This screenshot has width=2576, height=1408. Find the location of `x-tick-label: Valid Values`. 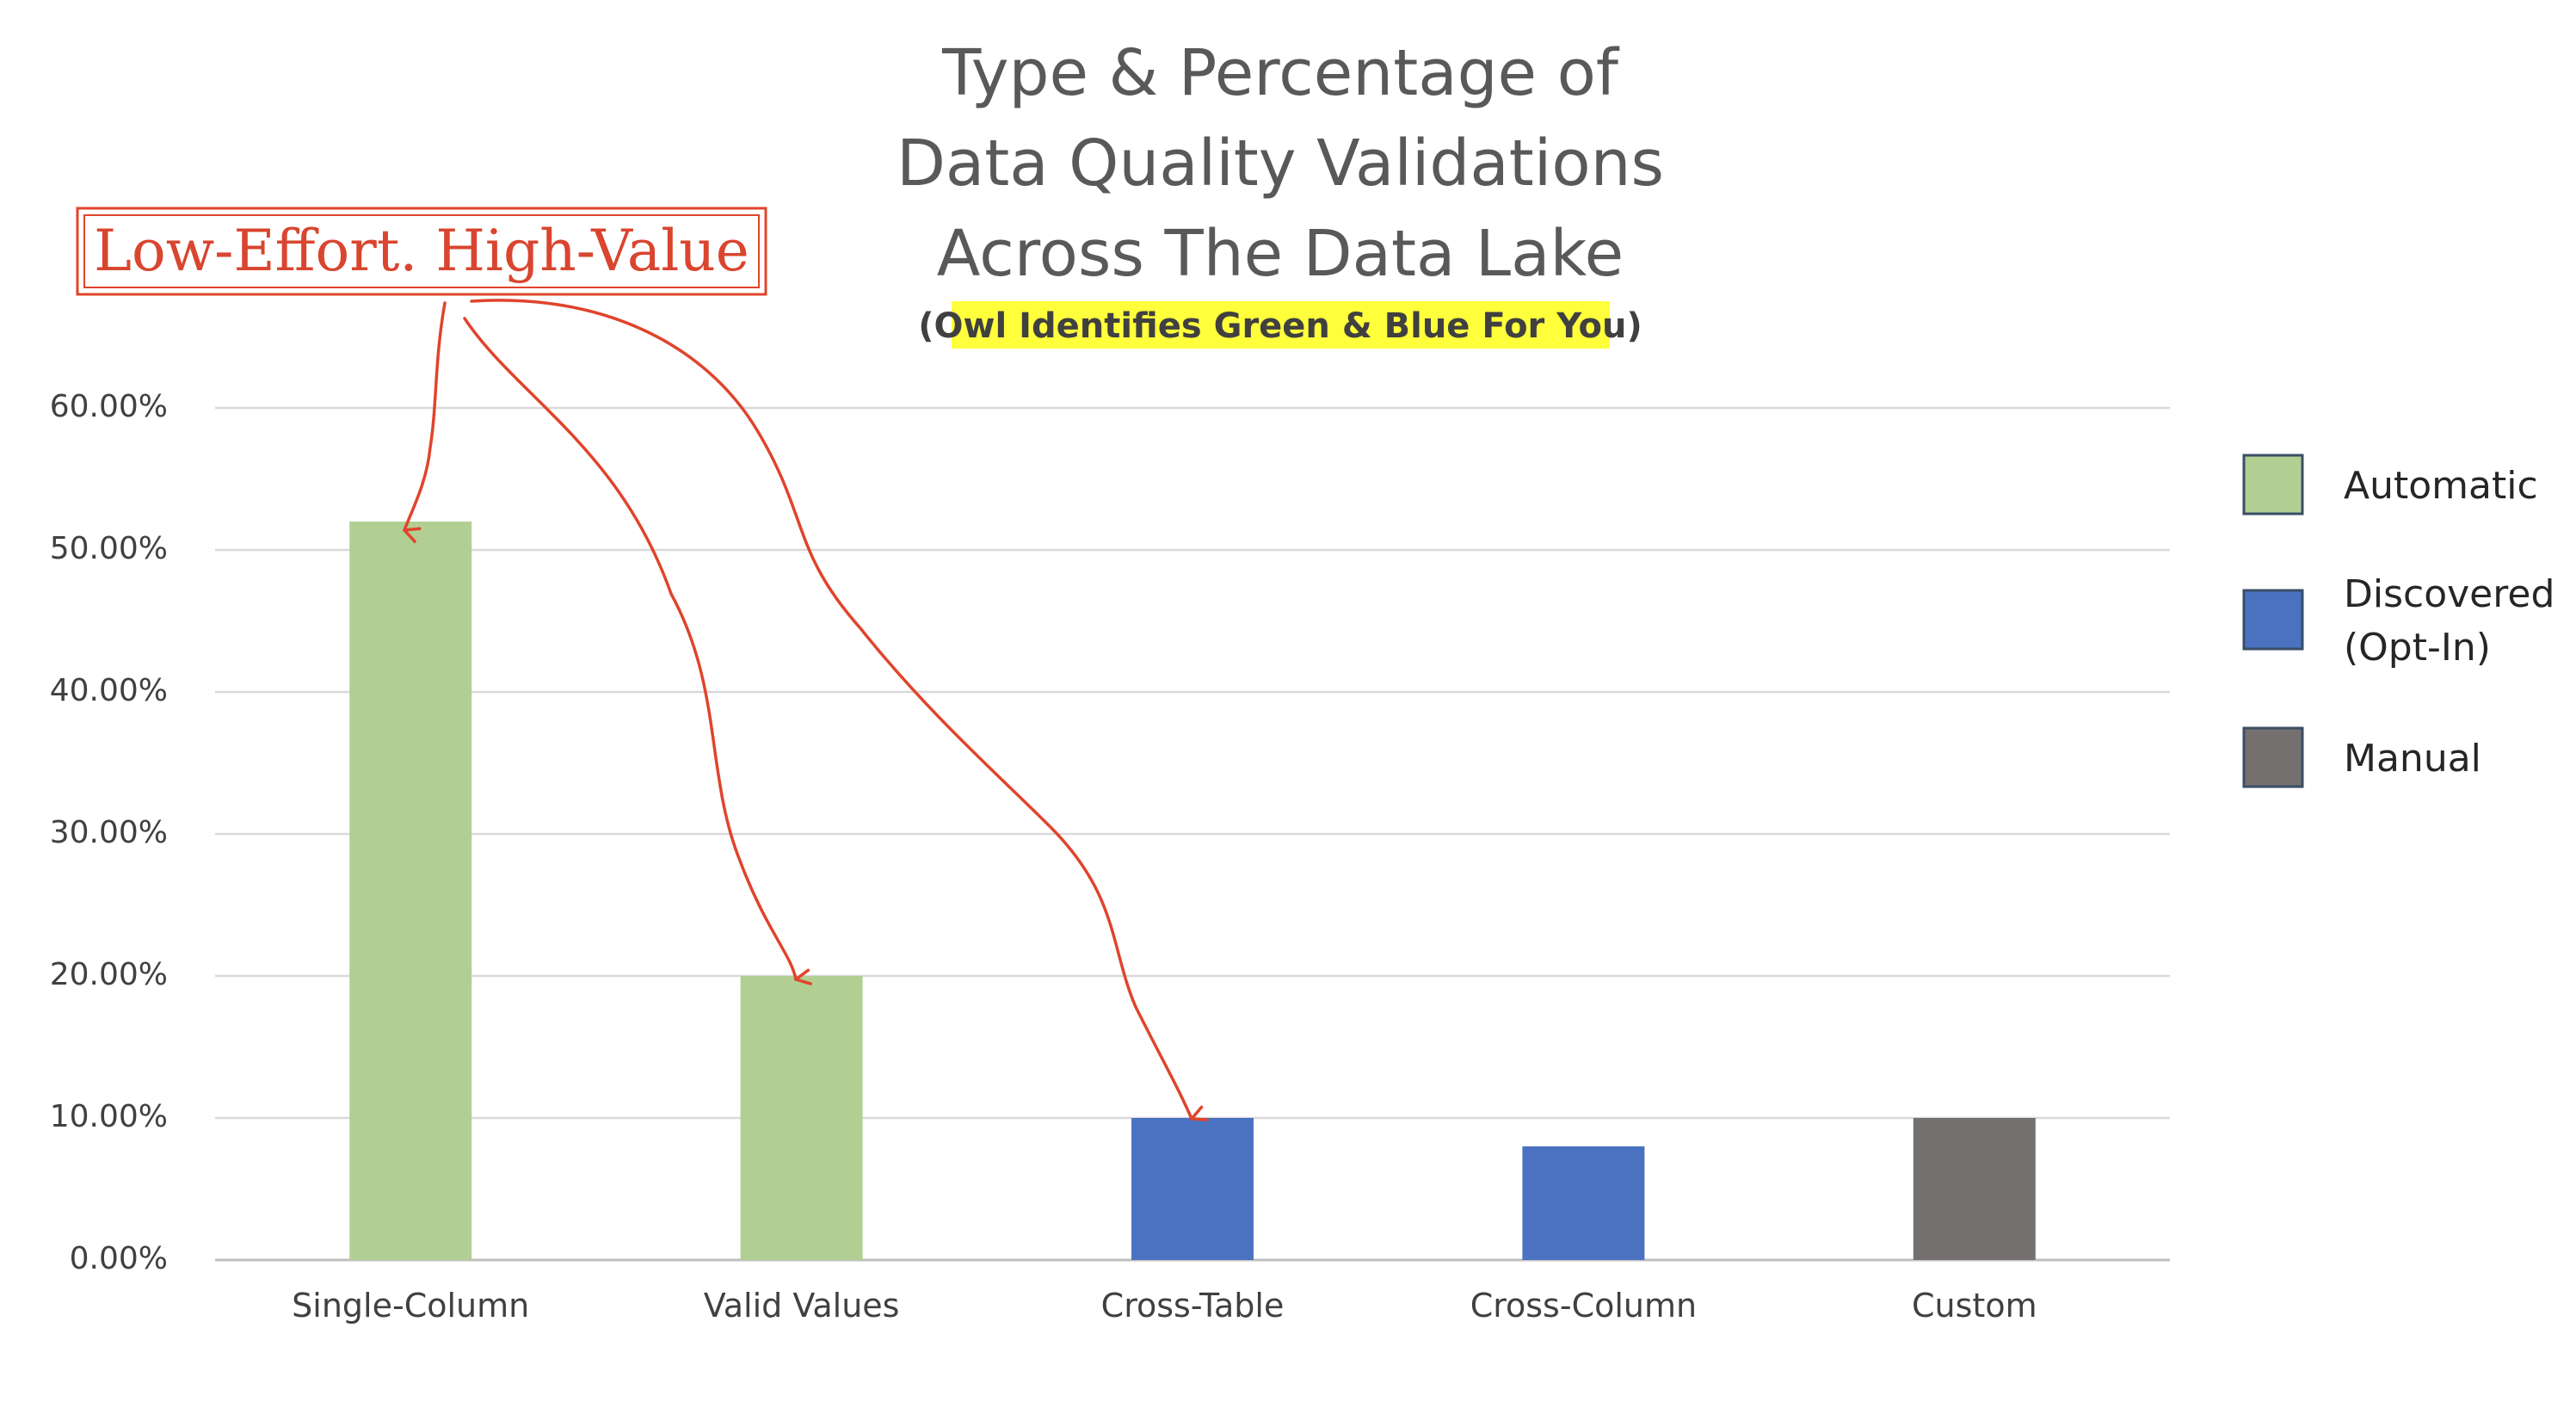

x-tick-label: Valid Values is located at coordinates (802, 1306).